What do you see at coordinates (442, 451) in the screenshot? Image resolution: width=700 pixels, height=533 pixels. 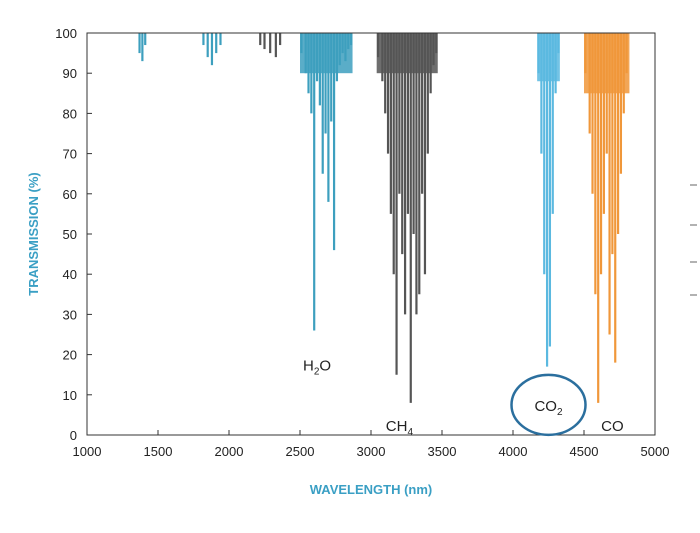 I see `x-tick-label: 3500` at bounding box center [442, 451].